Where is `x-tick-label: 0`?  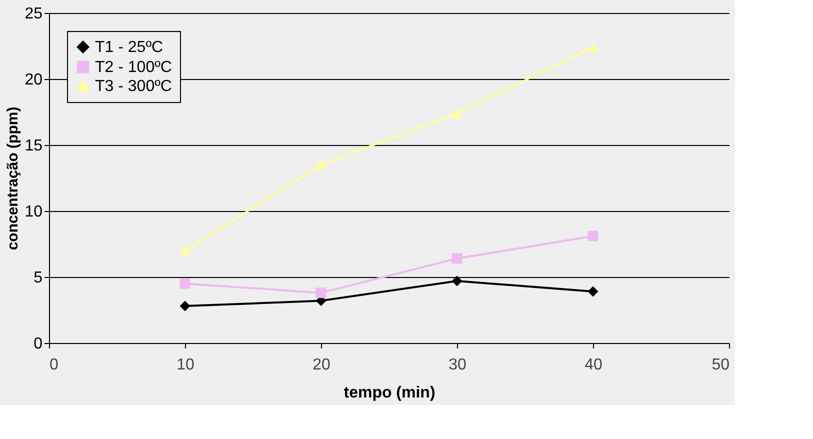
x-tick-label: 0 is located at coordinates (54, 365).